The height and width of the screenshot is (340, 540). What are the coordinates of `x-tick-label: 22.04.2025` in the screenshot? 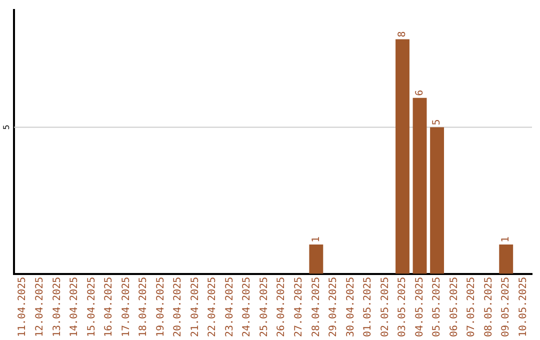 It's located at (212, 307).